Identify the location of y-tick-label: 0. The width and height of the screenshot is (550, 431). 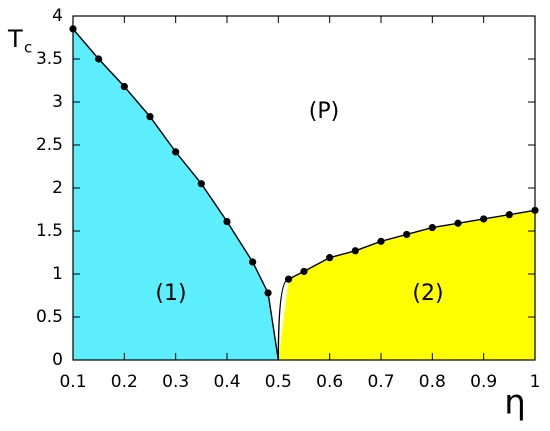
(57, 360).